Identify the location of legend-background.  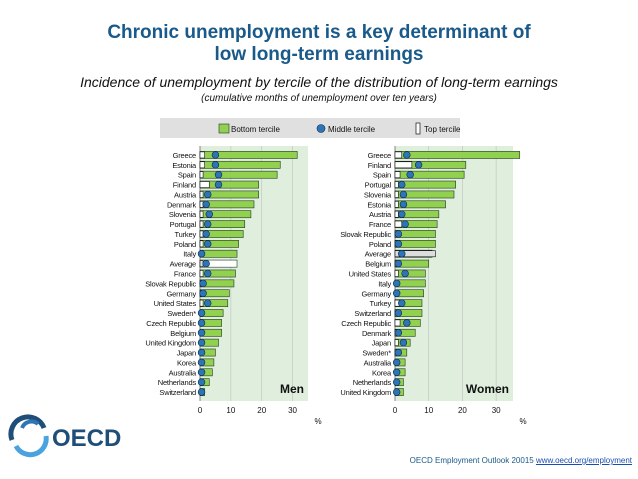
(310, 128).